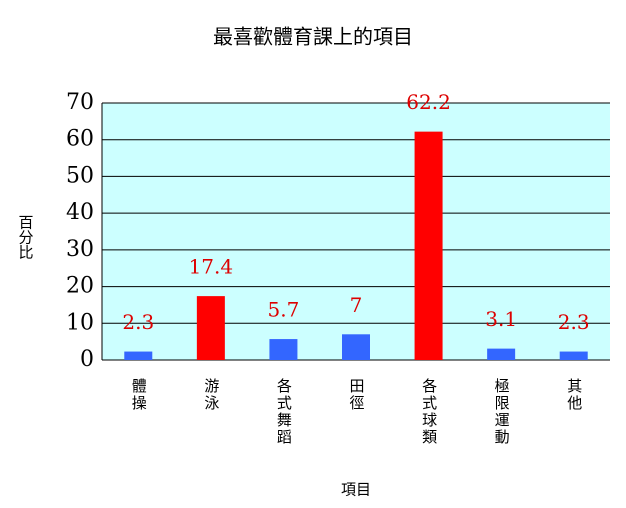  I want to click on value-label: 3.1, so click(501, 319).